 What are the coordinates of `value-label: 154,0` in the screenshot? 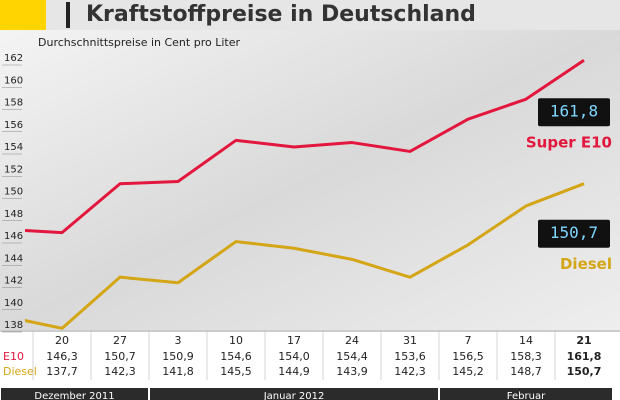 It's located at (294, 356).